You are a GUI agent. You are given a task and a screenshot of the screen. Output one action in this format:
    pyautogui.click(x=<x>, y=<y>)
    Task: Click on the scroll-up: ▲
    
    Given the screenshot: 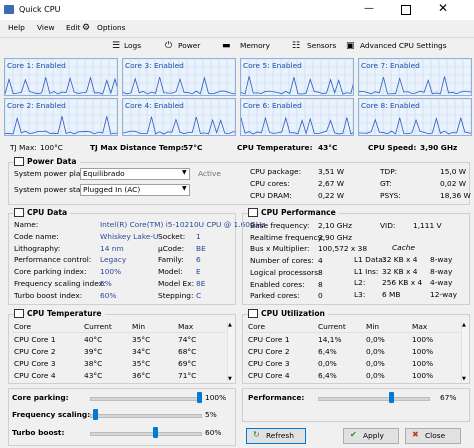 What is the action you would take?
    pyautogui.click(x=230, y=325)
    